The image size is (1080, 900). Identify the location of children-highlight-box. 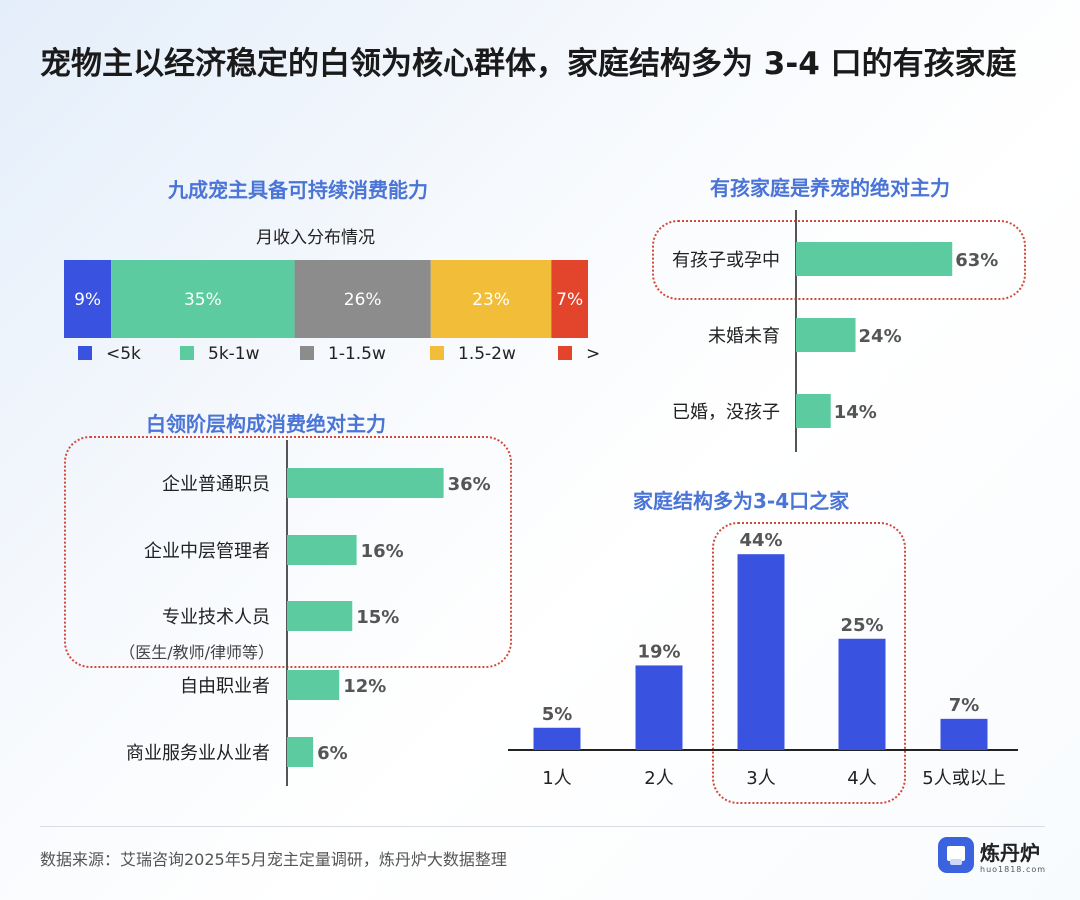
(839, 260).